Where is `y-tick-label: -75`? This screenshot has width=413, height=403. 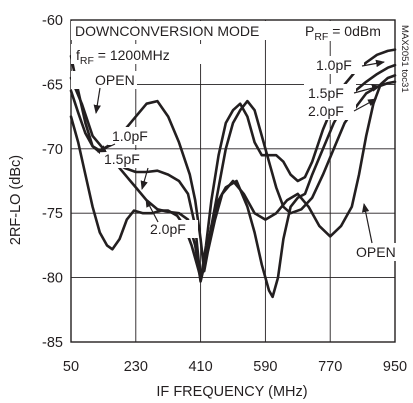 y-tick-label: -75 is located at coordinates (52, 214).